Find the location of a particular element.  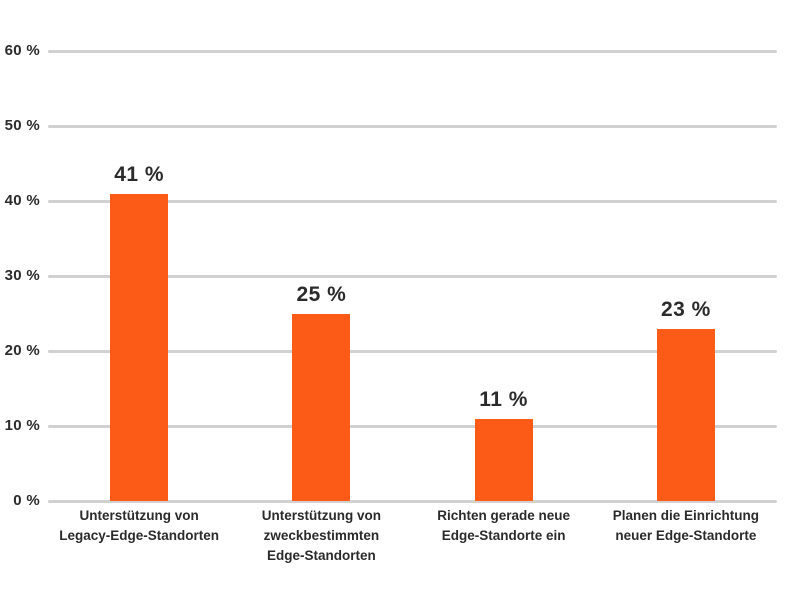

bar-value-label: 23 % is located at coordinates (685, 309).